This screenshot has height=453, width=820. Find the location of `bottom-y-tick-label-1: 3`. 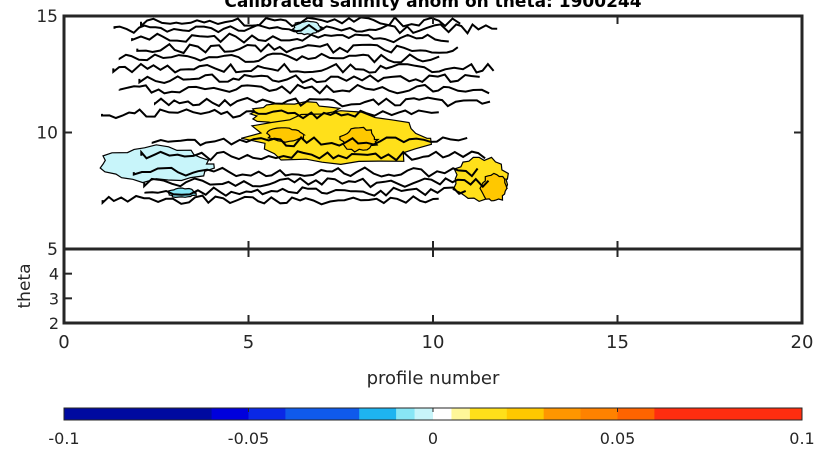

bottom-y-tick-label-1: 3 is located at coordinates (54, 298).